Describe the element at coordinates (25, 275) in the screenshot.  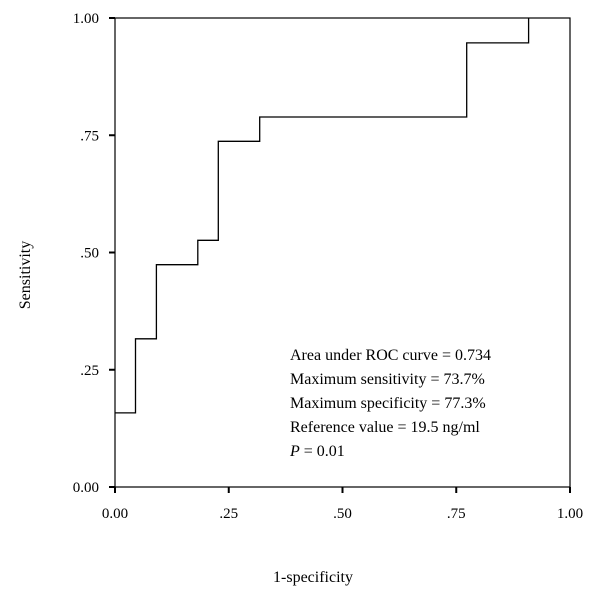
I see `y-axis-title: Sensitivity` at that location.